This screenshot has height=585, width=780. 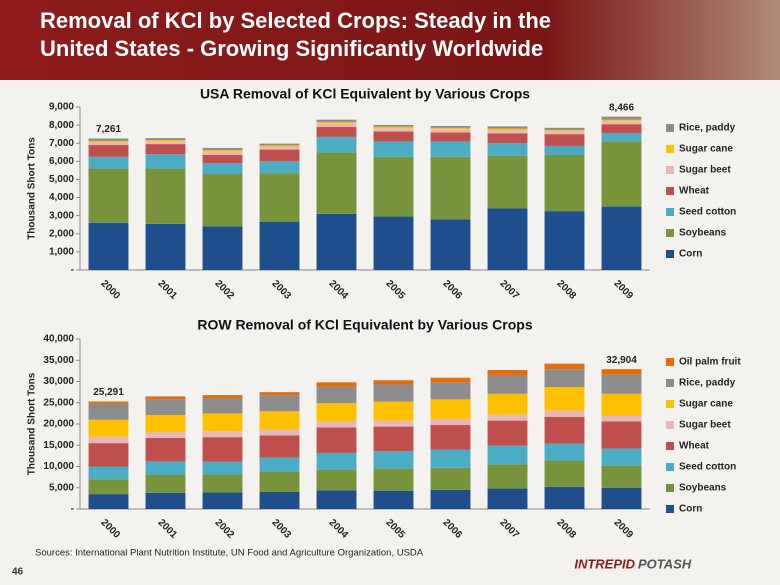 I want to click on legend-label: Rice, paddy, so click(x=707, y=383).